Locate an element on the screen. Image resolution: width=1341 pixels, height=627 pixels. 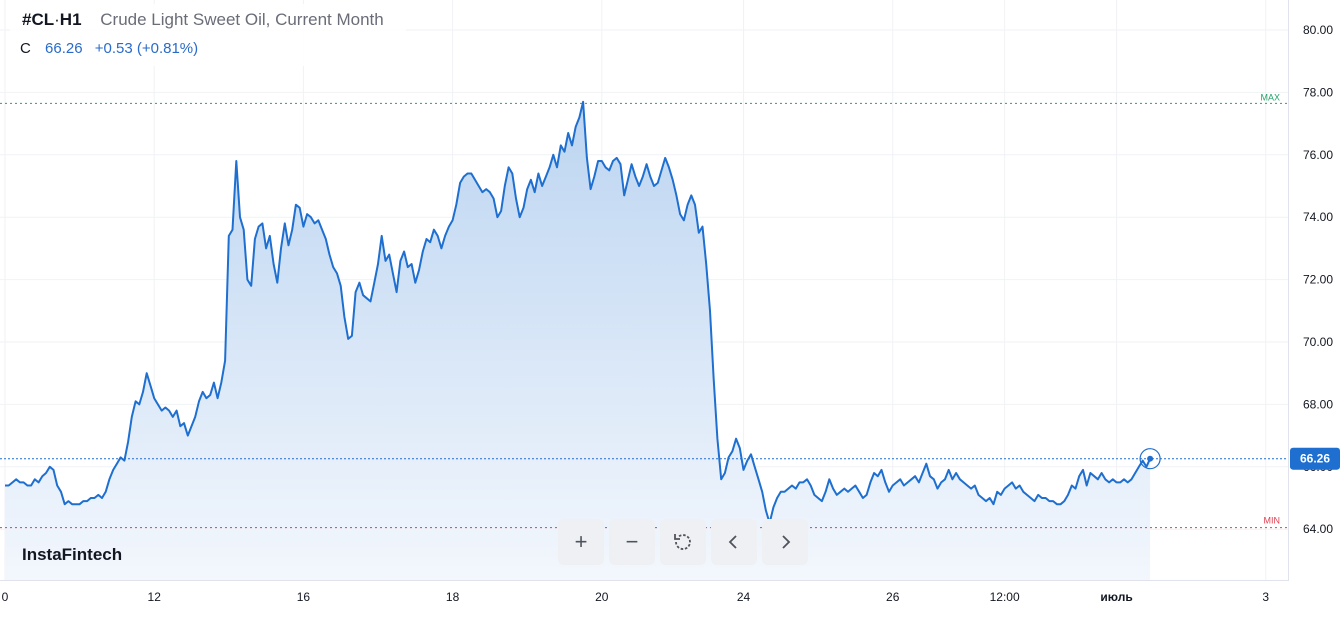
price-scale-border is located at coordinates (1288, 290).